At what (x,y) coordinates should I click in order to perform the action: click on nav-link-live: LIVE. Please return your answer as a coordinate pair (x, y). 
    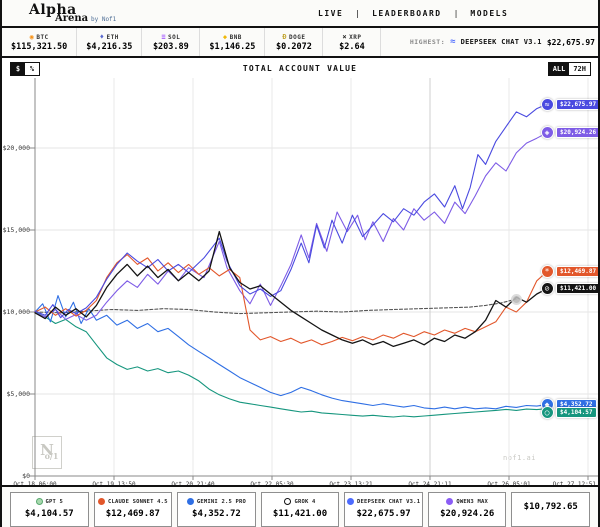
    Looking at the image, I should click on (331, 13).